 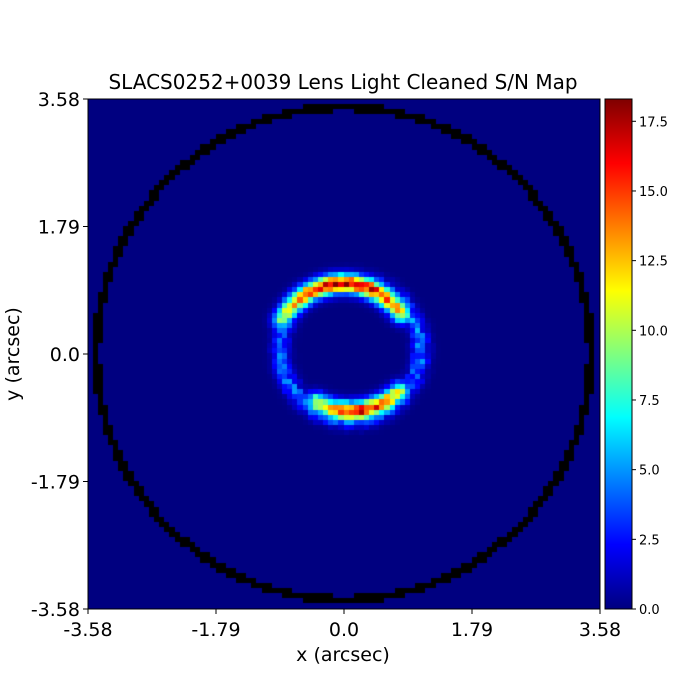 I want to click on colorbar-tick-label: 12.5, so click(x=653, y=262).